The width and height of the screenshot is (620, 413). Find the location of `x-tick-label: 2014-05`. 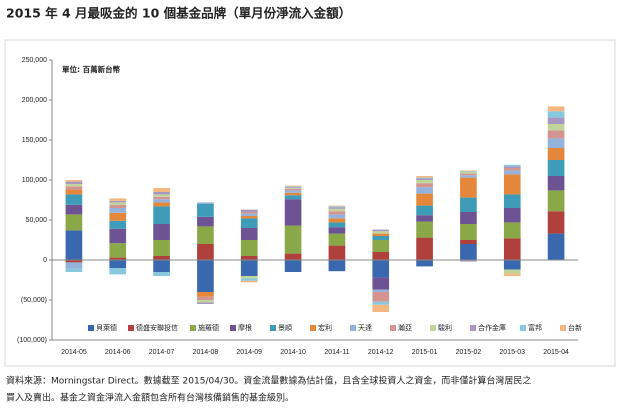

x-tick-label: 2014-05 is located at coordinates (74, 352).